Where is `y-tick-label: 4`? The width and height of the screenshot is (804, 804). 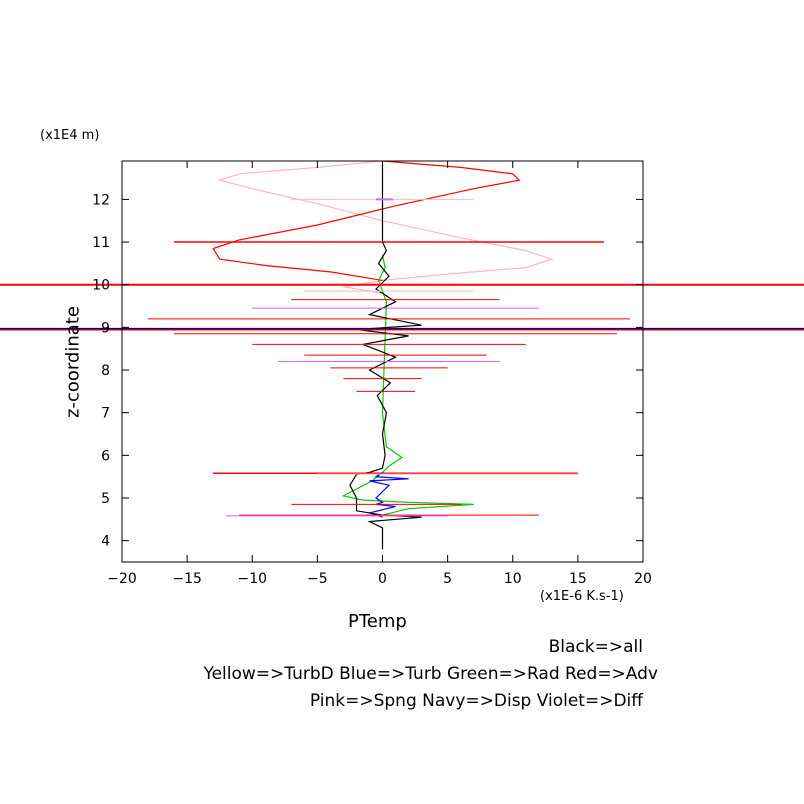
y-tick-label: 4 is located at coordinates (105, 542).